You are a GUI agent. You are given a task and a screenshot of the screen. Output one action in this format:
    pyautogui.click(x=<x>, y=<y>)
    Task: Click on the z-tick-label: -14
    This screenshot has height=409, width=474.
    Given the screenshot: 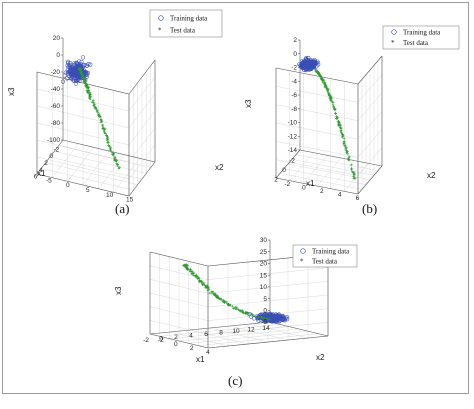 What is the action you would take?
    pyautogui.click(x=293, y=150)
    